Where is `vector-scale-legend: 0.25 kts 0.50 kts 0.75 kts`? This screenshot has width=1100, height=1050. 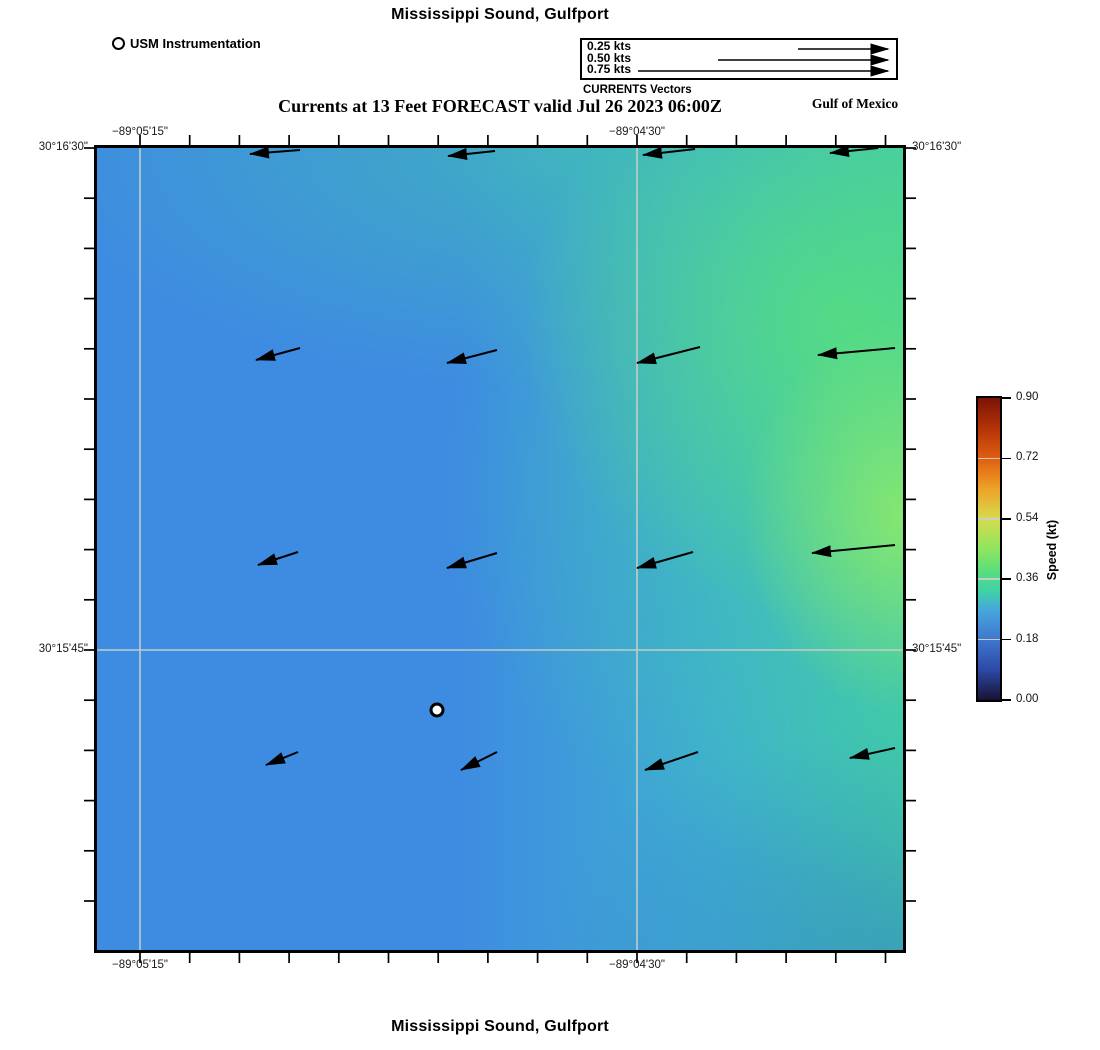
vector-scale-legend: 0.25 kts 0.50 kts 0.75 kts is located at coordinates (739, 59).